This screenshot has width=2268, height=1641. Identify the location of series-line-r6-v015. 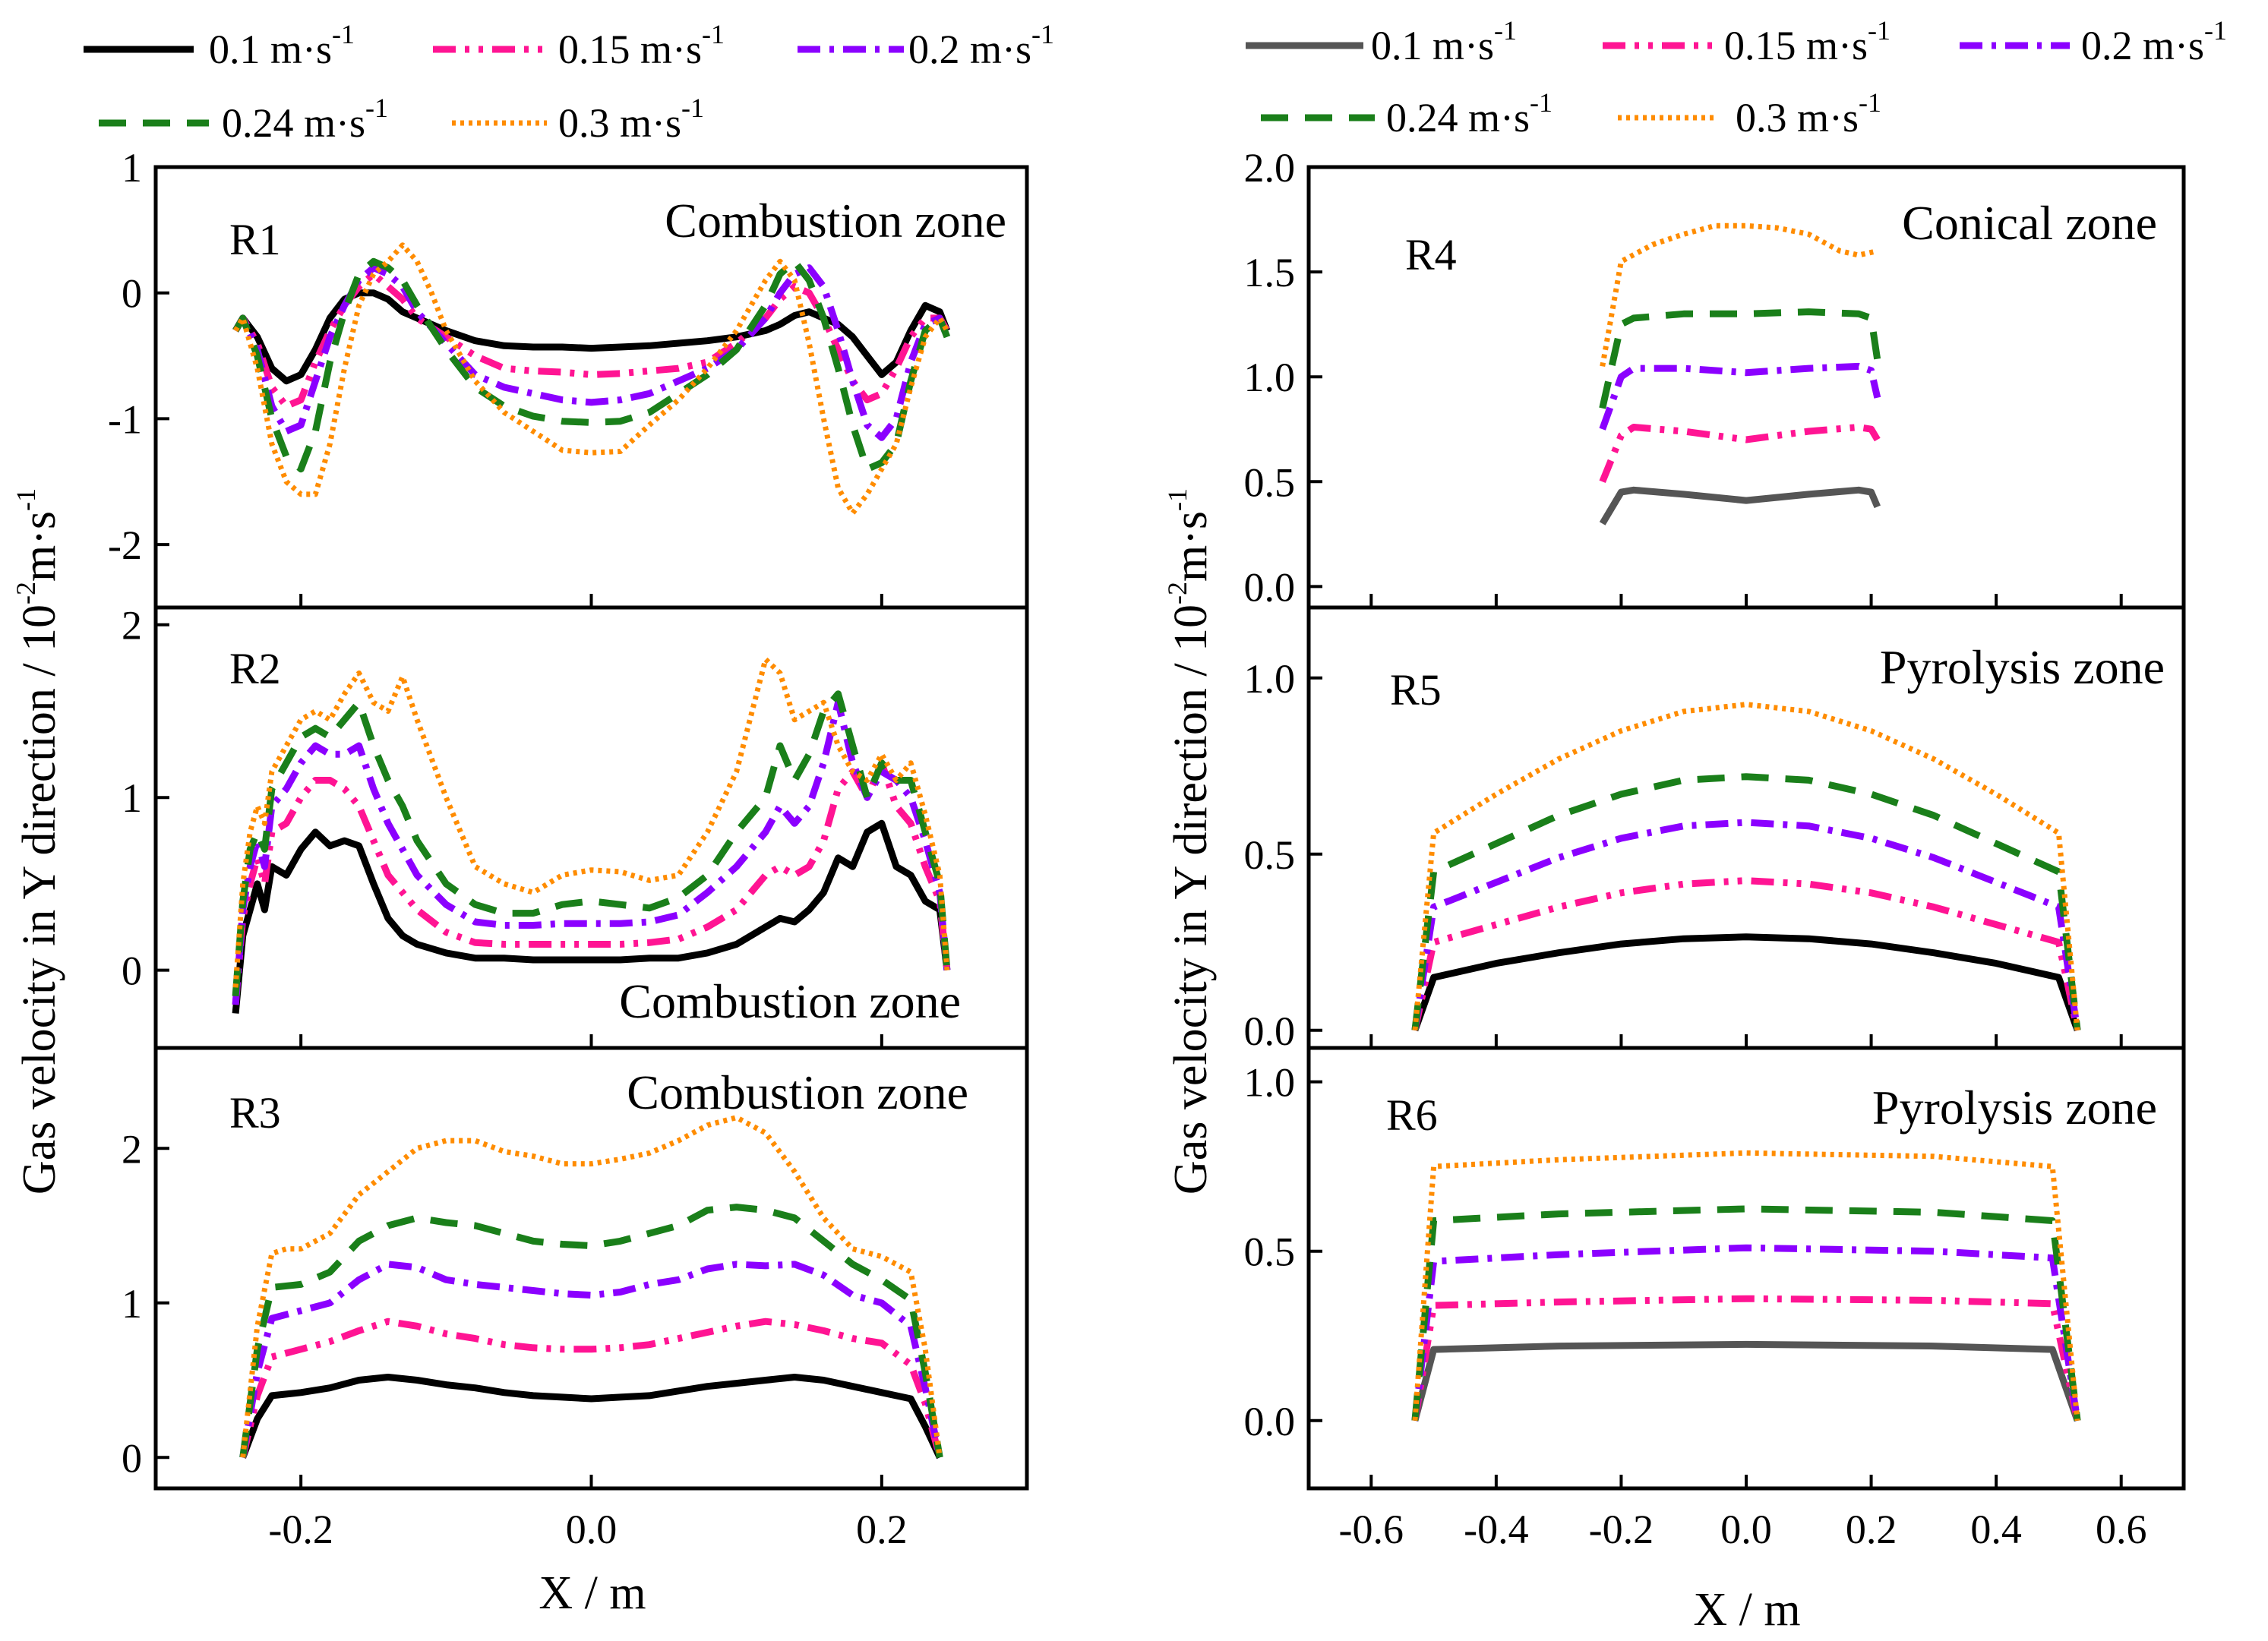
(1746, 1358).